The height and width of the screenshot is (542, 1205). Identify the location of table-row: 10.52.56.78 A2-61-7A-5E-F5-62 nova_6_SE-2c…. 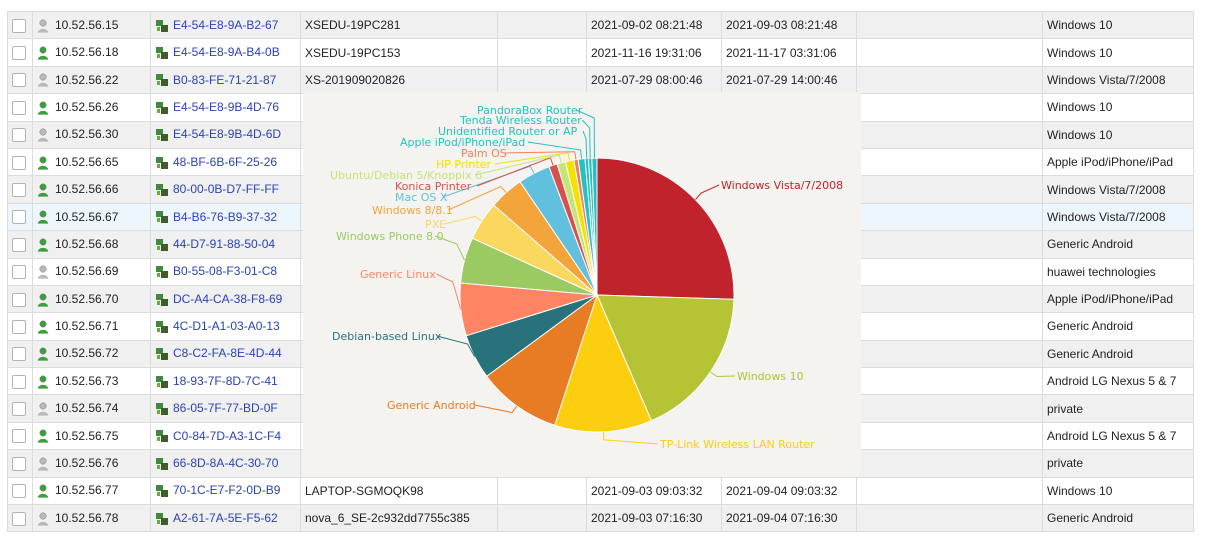
(600, 518).